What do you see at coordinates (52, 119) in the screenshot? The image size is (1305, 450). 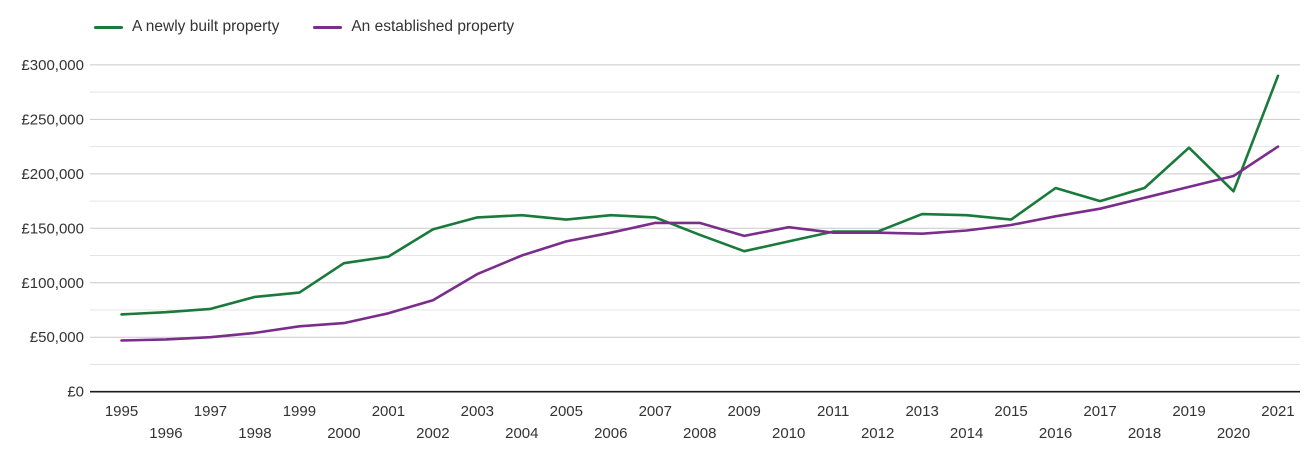 I see `y-tick-label: £250,000` at bounding box center [52, 119].